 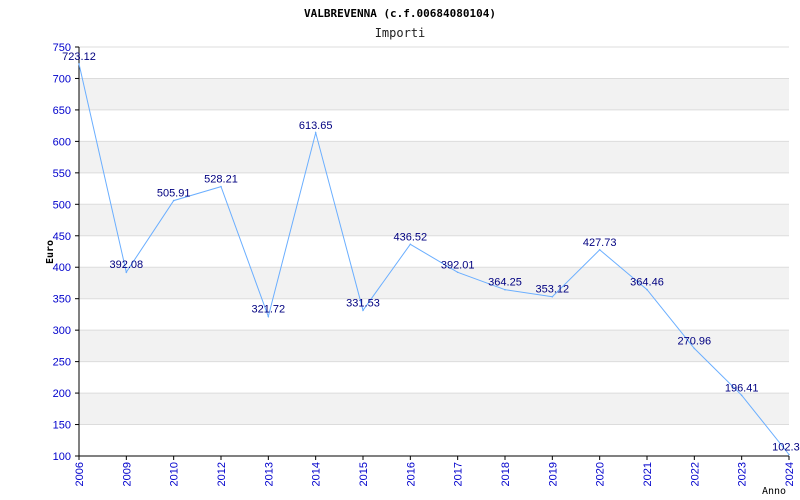 I want to click on y-tick-label: 400, so click(x=62, y=268).